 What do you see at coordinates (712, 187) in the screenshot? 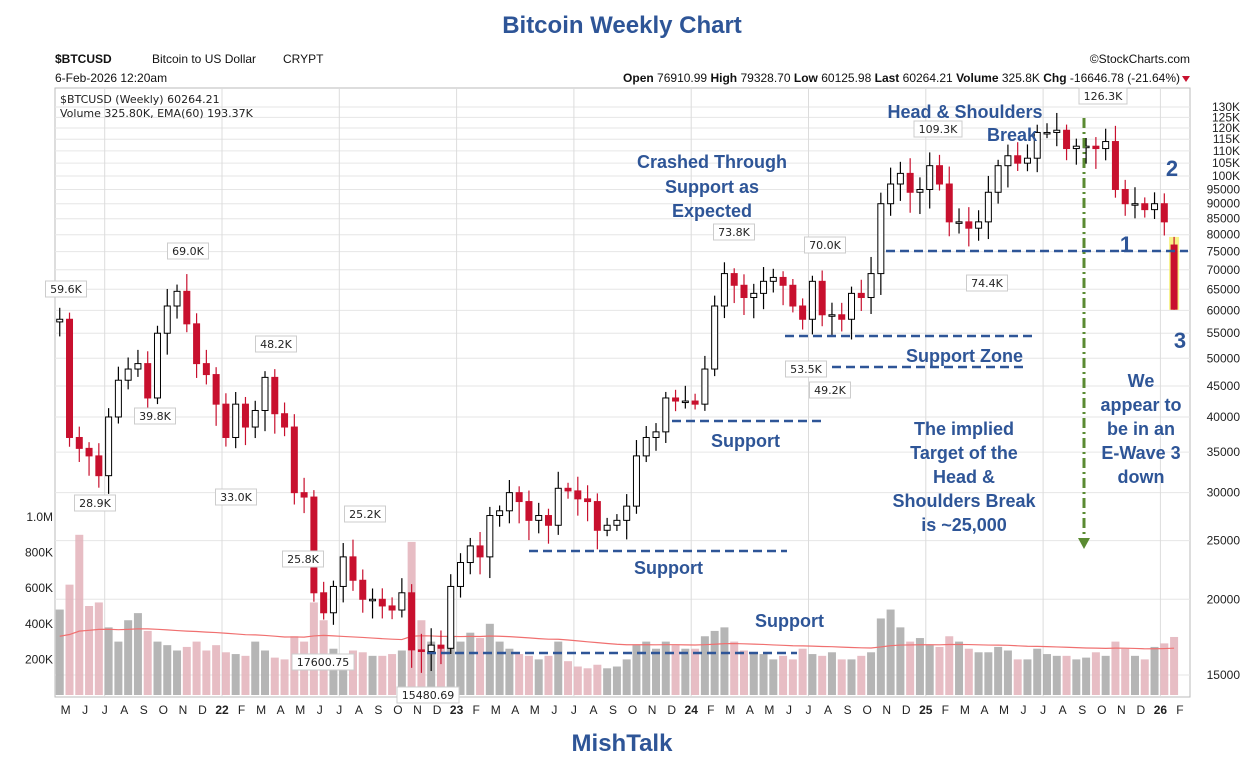
I see `annotation-crashed-2: Support as` at bounding box center [712, 187].